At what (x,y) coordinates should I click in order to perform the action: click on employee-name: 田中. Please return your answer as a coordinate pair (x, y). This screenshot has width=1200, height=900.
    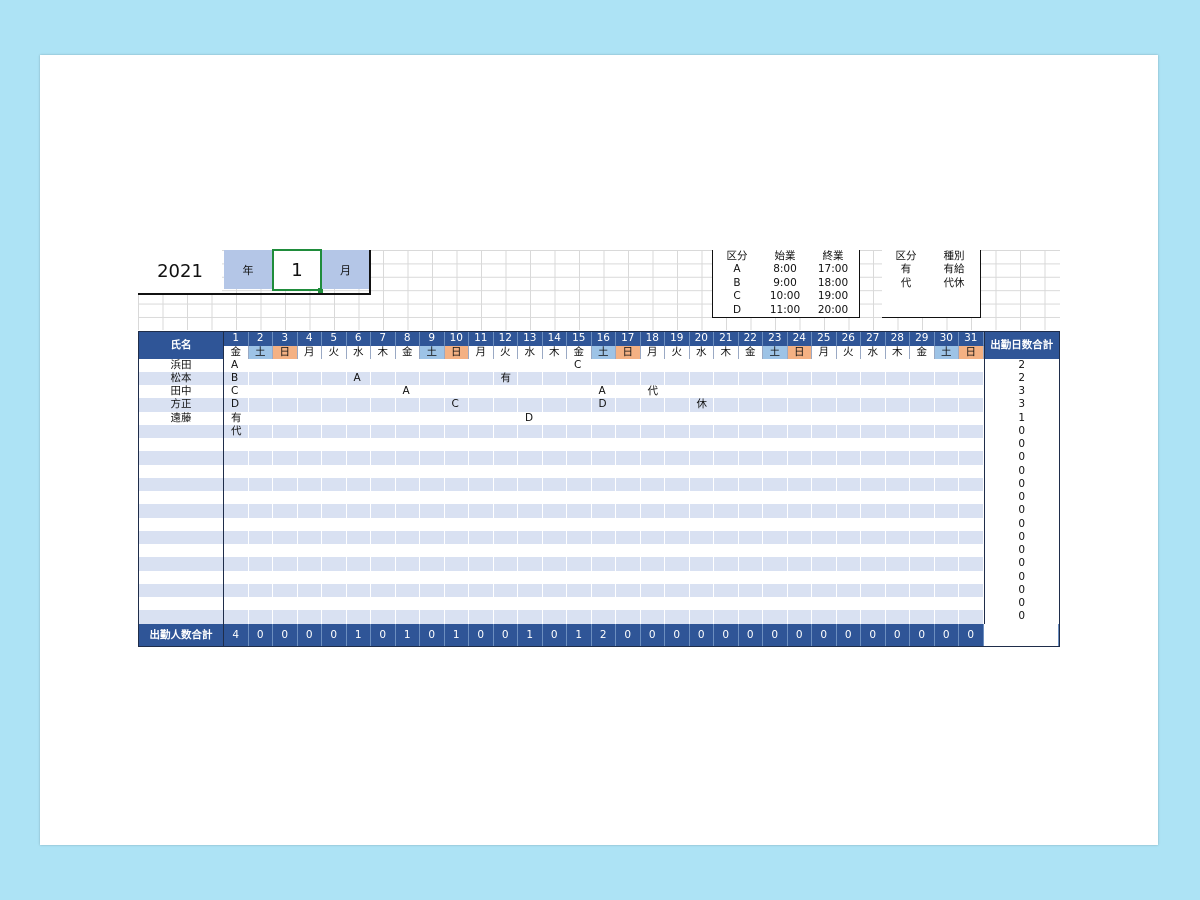
    Looking at the image, I should click on (181, 392).